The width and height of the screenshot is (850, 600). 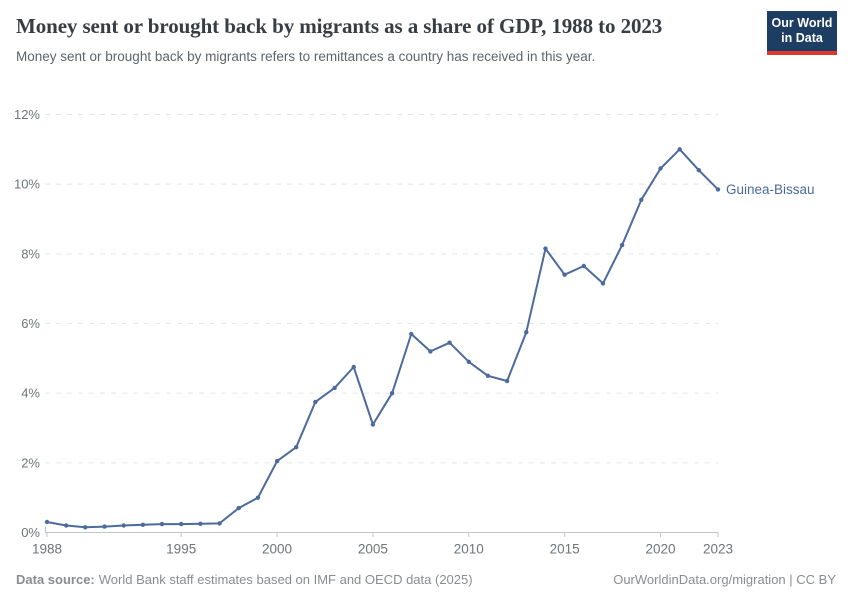 I want to click on logo-line-2: in Data, so click(x=802, y=38).